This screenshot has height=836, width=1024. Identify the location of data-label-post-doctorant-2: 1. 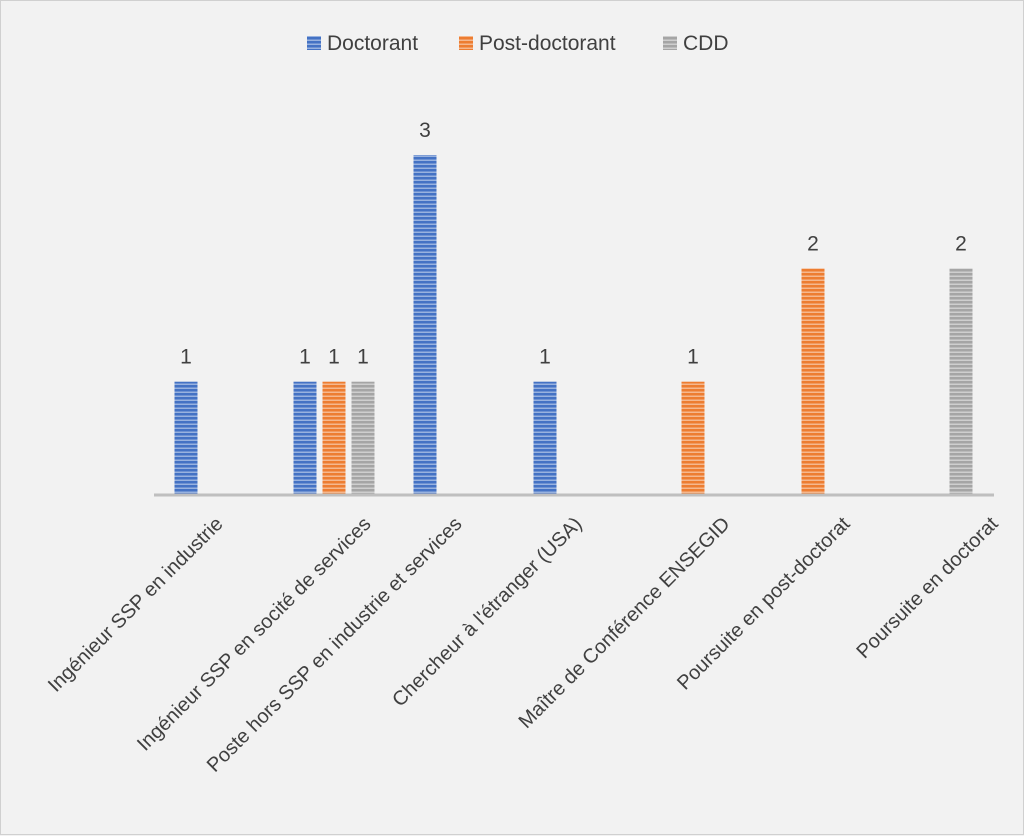
(334, 357).